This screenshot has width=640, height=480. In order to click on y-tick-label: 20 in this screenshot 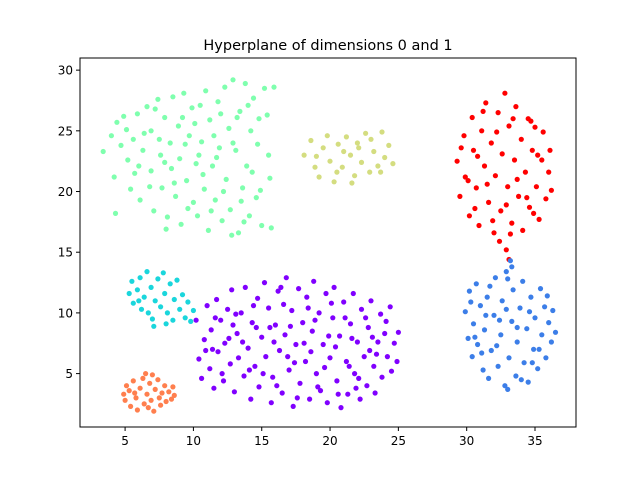, I will do `click(65, 192)`.